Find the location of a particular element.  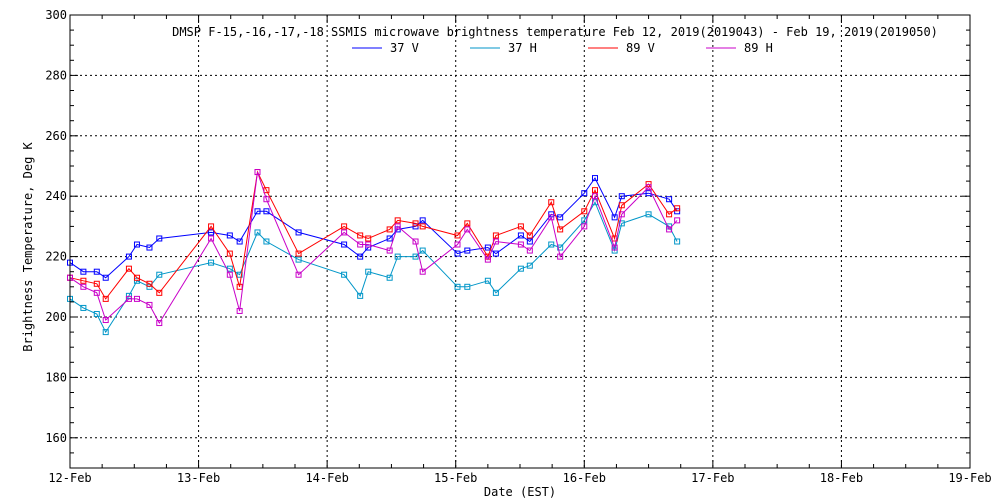

x-tick-label: 19-Feb is located at coordinates (969, 478).